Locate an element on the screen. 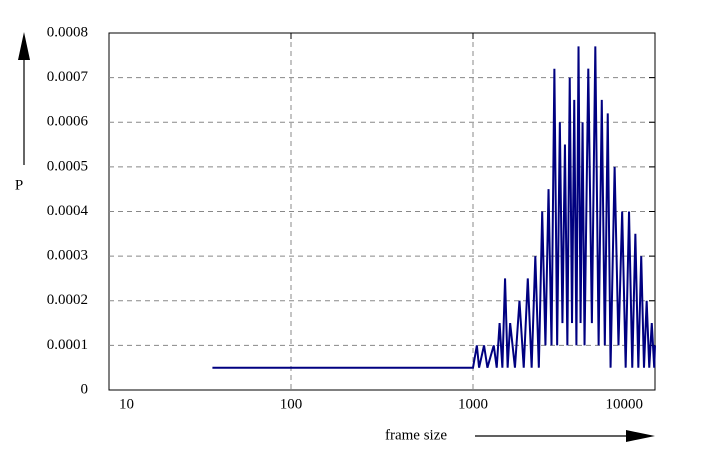 The width and height of the screenshot is (705, 461). x-arrow-head is located at coordinates (640, 436).